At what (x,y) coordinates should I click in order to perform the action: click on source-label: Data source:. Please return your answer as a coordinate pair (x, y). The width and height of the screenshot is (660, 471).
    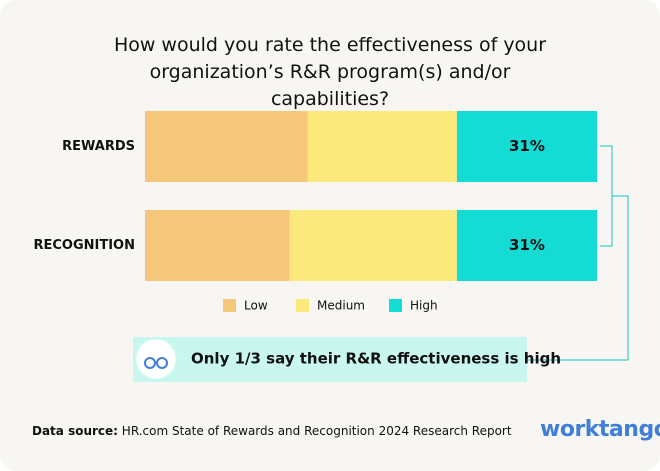
    Looking at the image, I should click on (75, 431).